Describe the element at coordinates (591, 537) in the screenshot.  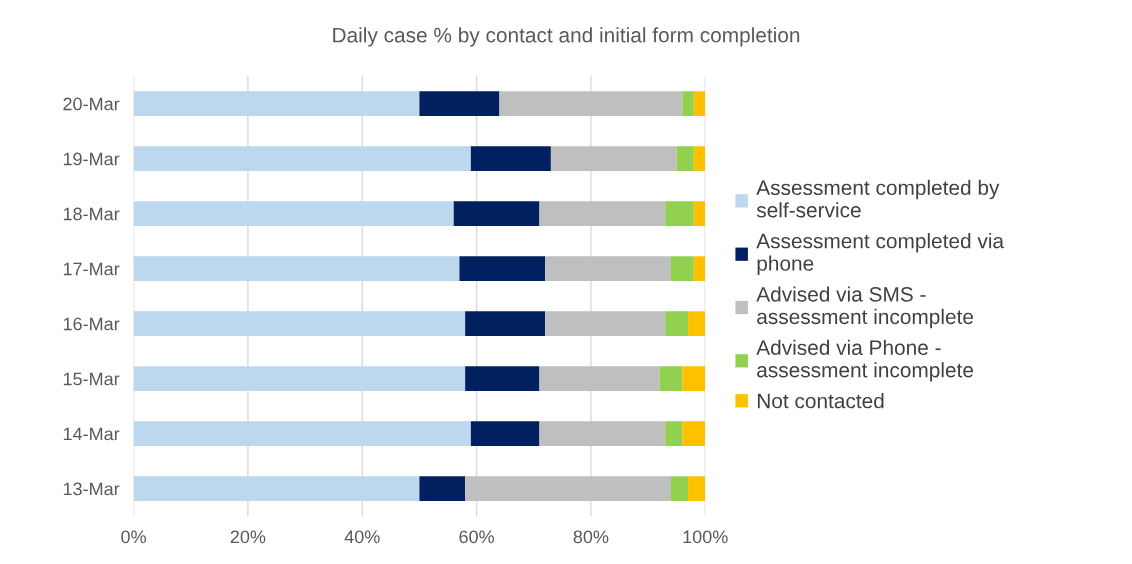
I see `x-tick-label: 80%` at that location.